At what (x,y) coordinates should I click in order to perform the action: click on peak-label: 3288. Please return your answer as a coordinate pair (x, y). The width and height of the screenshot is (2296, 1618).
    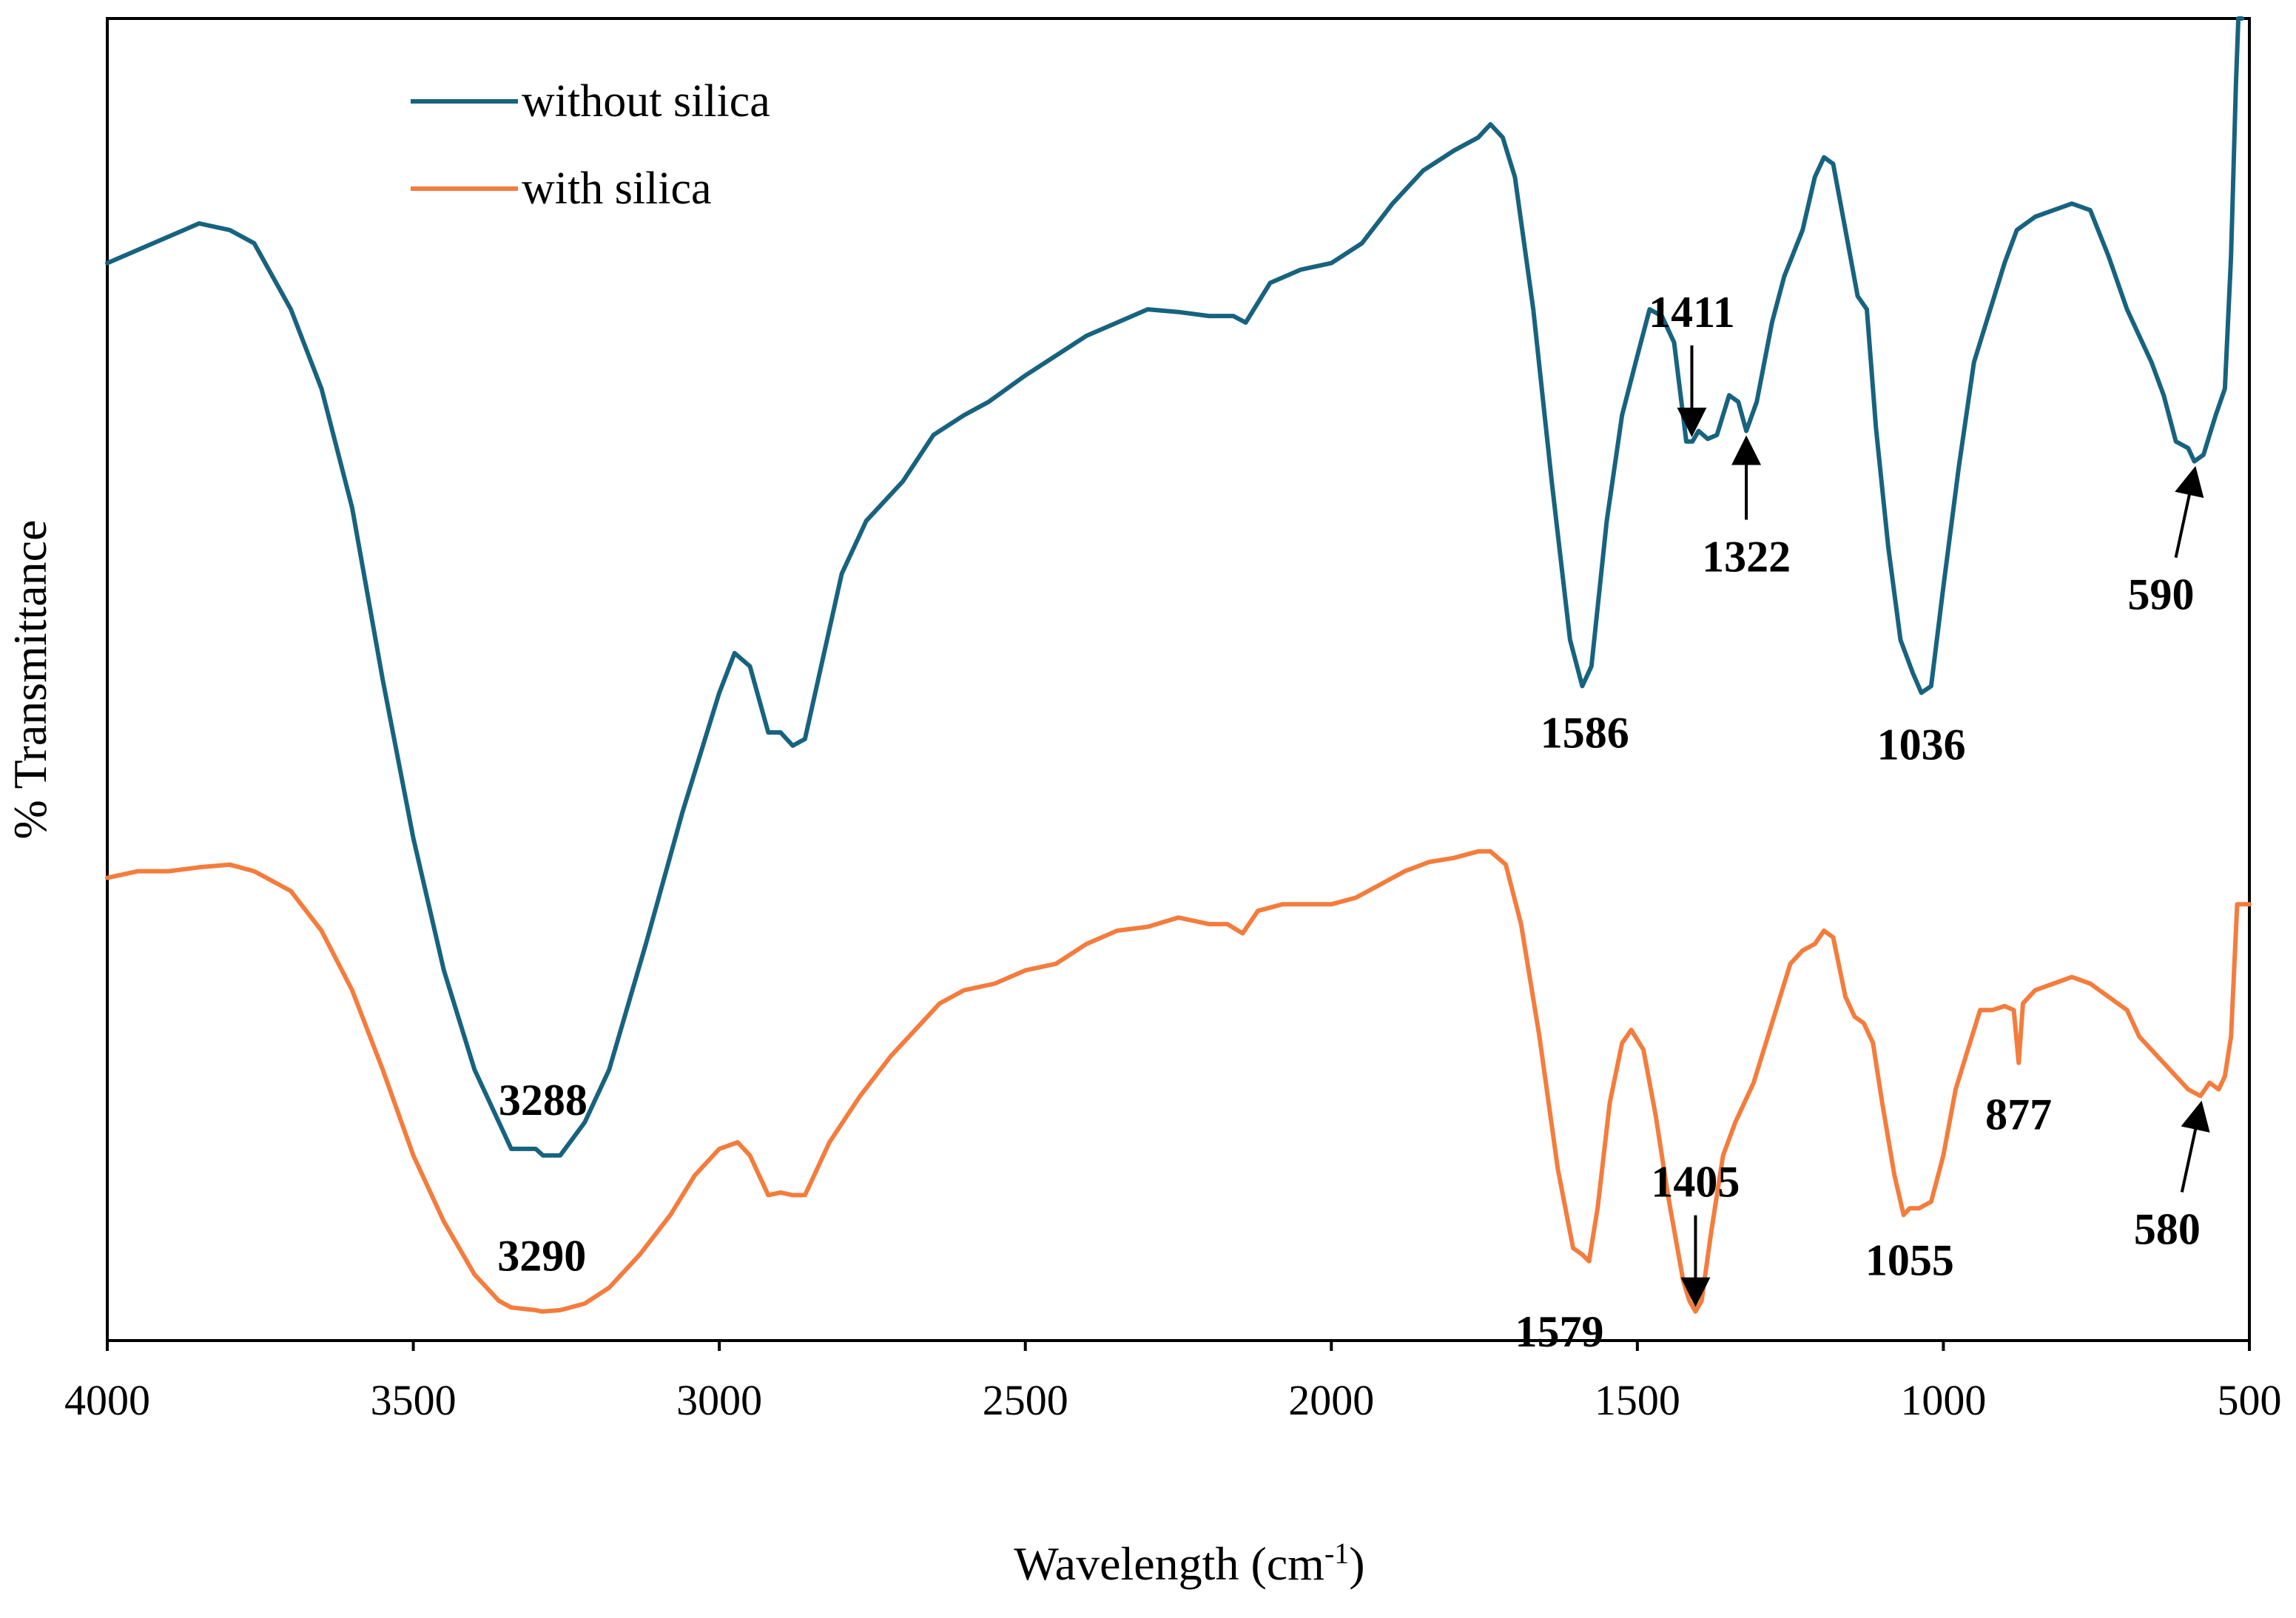
    Looking at the image, I should click on (543, 1100).